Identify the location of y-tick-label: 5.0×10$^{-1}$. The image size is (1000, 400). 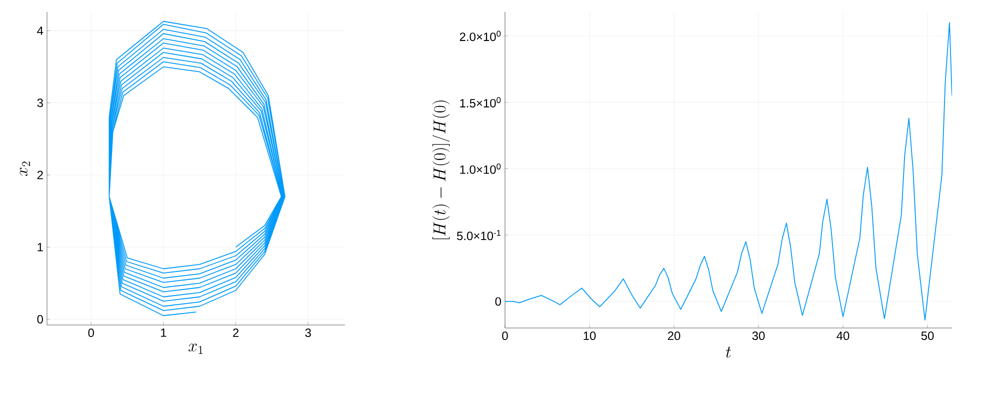
(478, 235).